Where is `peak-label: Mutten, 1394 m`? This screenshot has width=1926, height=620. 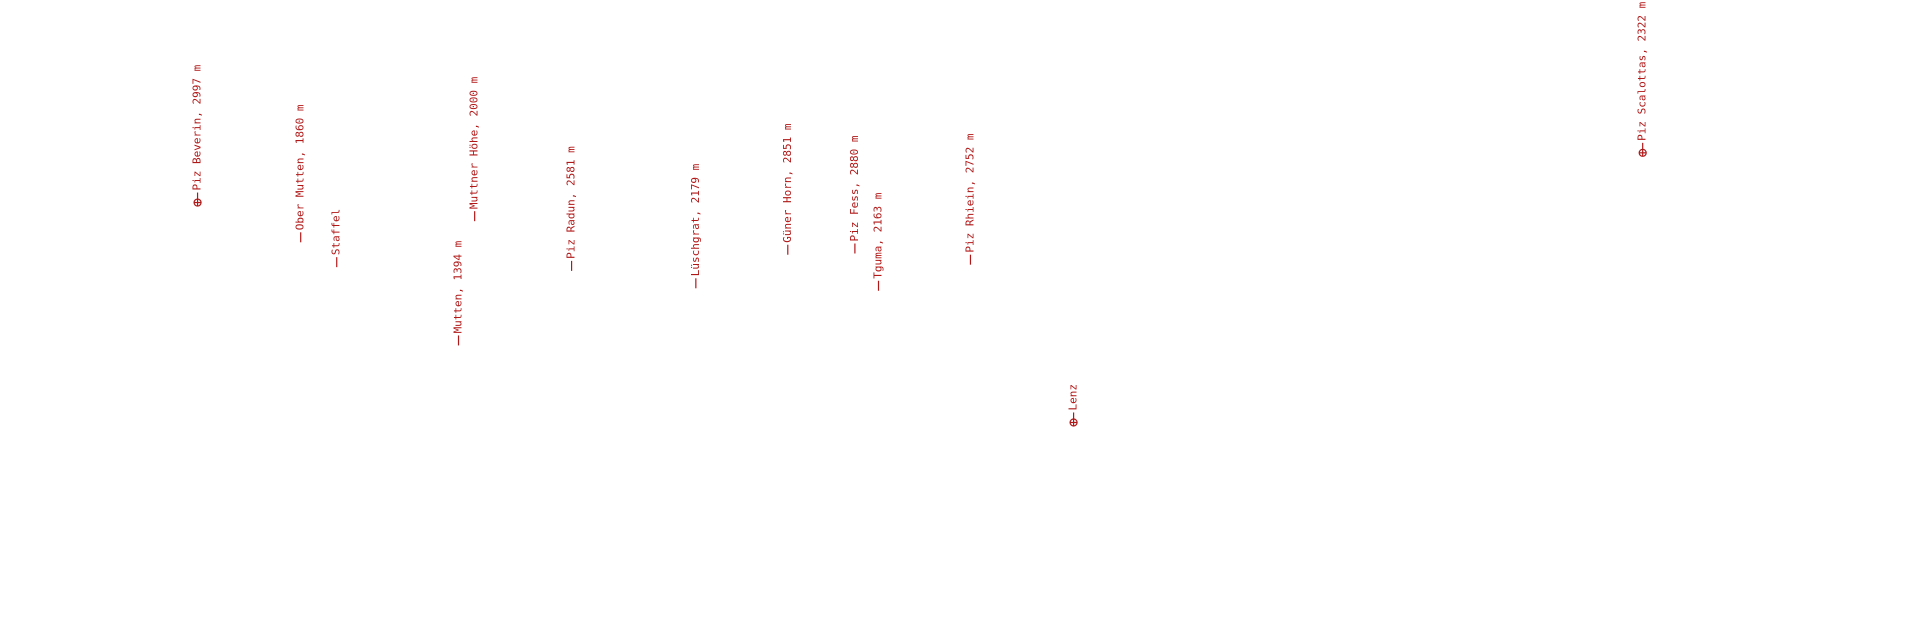 peak-label: Mutten, 1394 m is located at coordinates (458, 293).